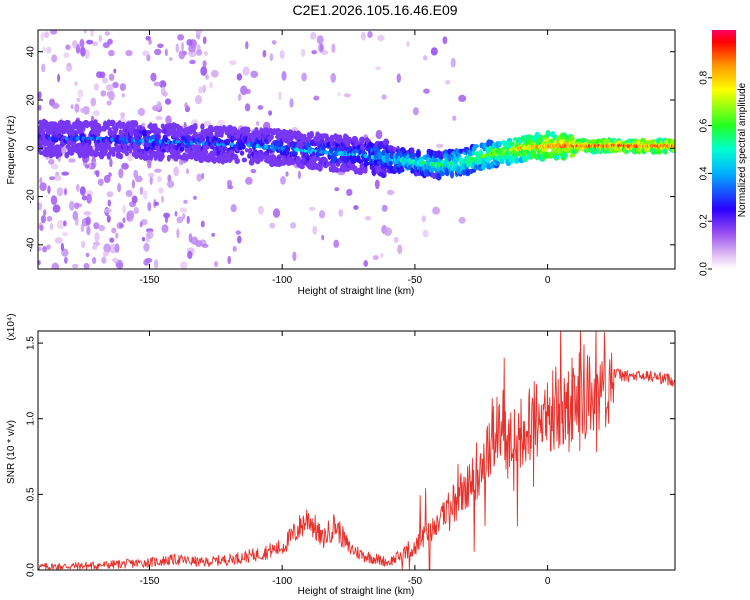  What do you see at coordinates (374, 10) in the screenshot?
I see `figure-title: C2E1.2026.105.16.46.E09` at bounding box center [374, 10].